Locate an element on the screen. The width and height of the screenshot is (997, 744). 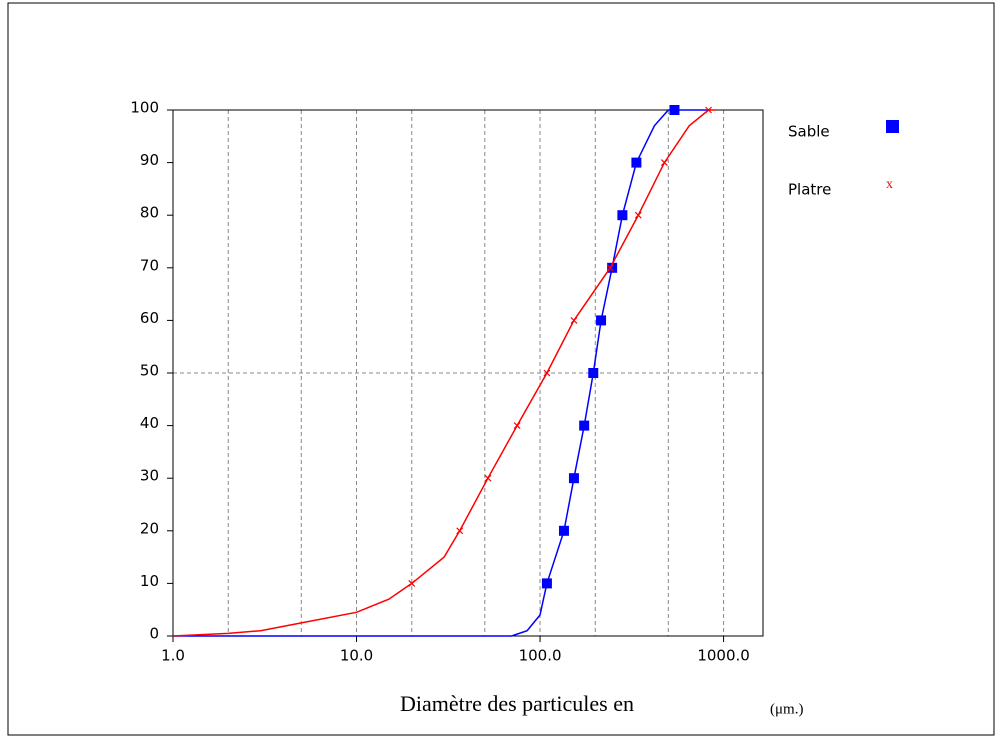
x-tick-label: 100.0 is located at coordinates (540, 656).